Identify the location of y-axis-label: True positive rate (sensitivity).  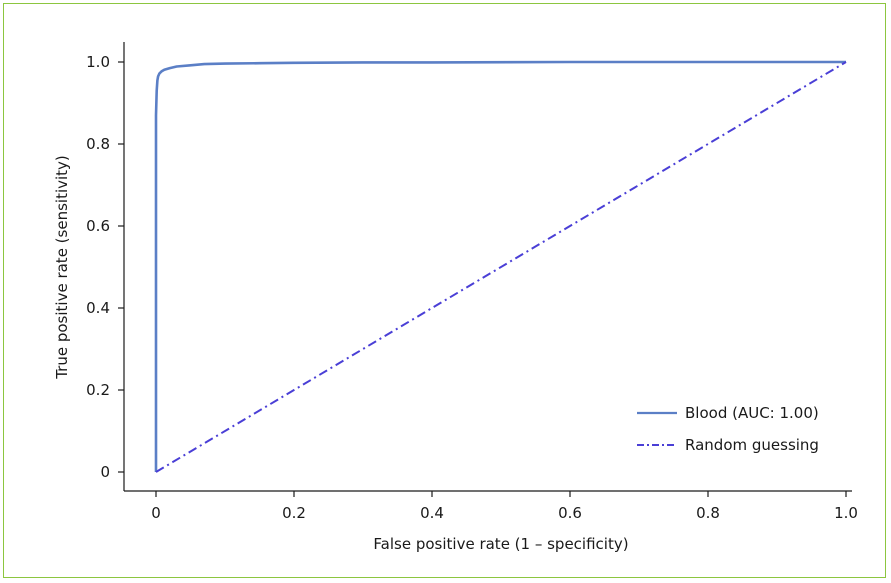
(62, 267).